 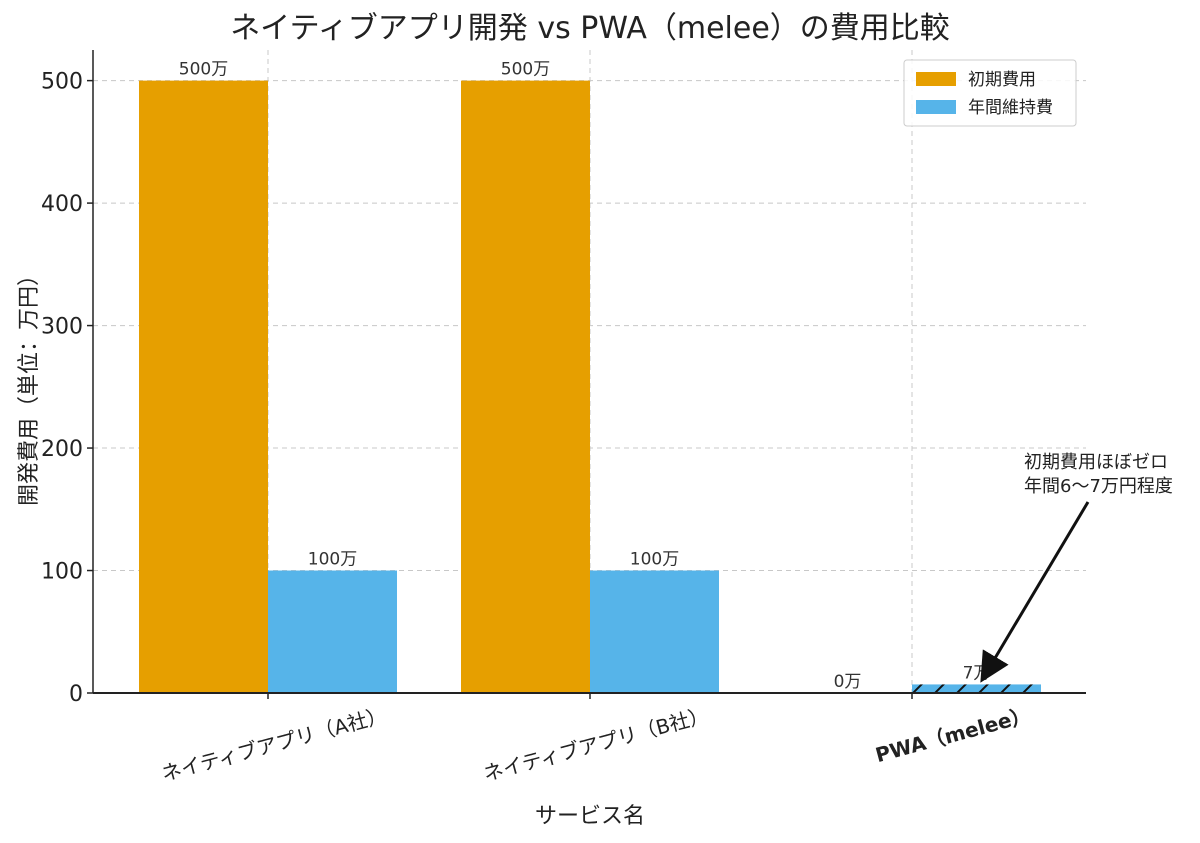 What do you see at coordinates (62, 572) in the screenshot?
I see `y-tick-label: 100` at bounding box center [62, 572].